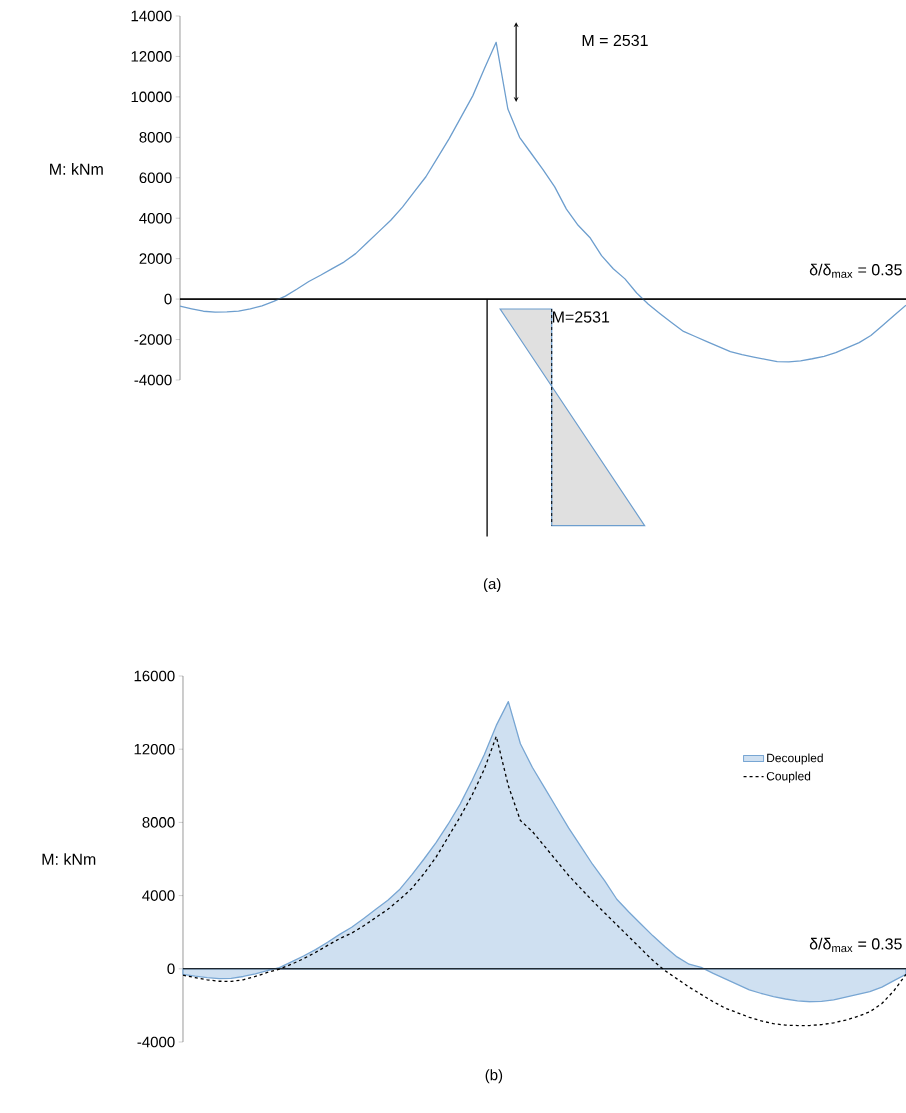  I want to click on legend-label: Decoupled, so click(795, 759).